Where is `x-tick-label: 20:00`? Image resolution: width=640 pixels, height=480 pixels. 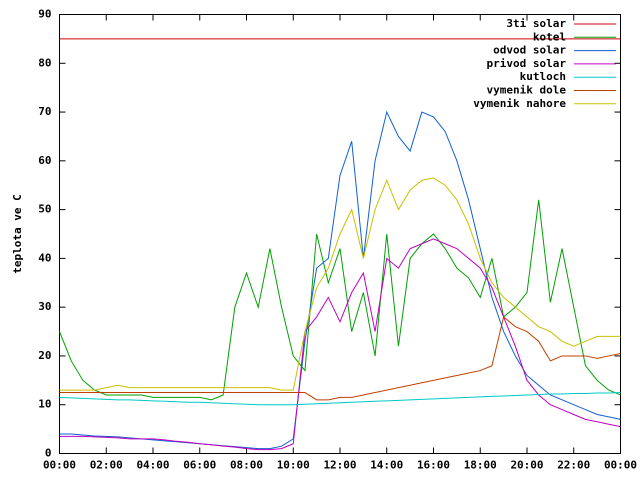 x-tick-label: 20:00 is located at coordinates (526, 465).